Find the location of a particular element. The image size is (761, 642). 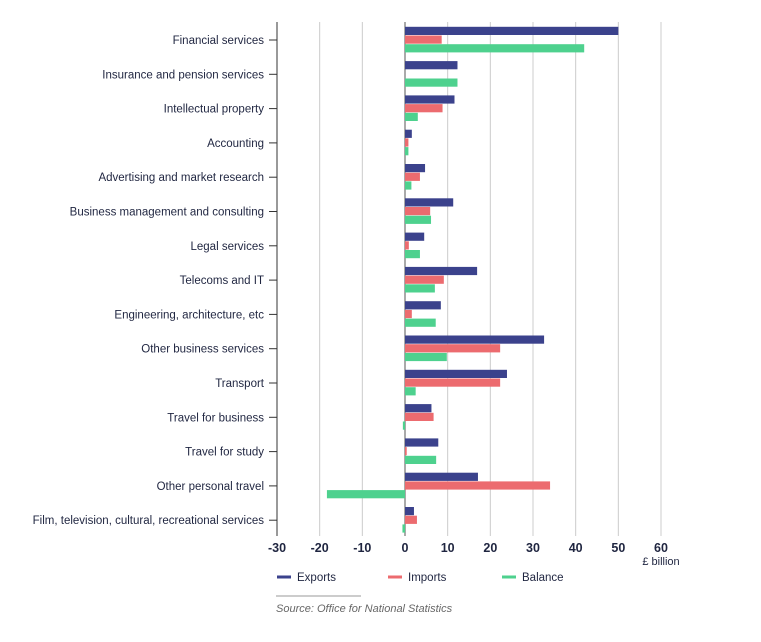

x-tick-label: 0 is located at coordinates (405, 548).